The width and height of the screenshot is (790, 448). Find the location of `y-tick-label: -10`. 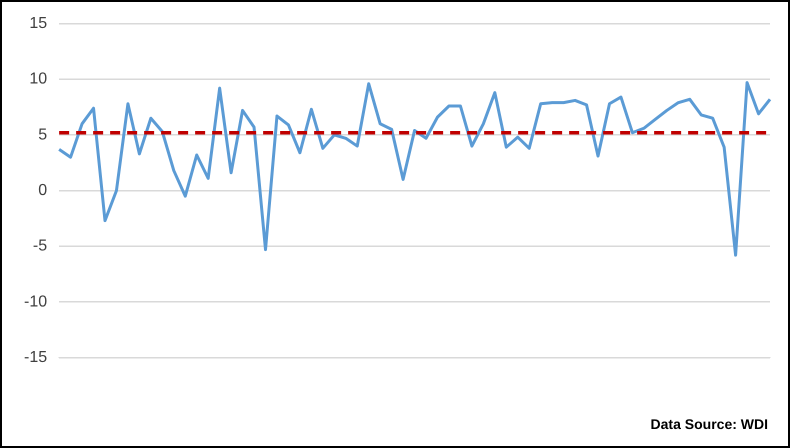

y-tick-label: -10 is located at coordinates (36, 301).